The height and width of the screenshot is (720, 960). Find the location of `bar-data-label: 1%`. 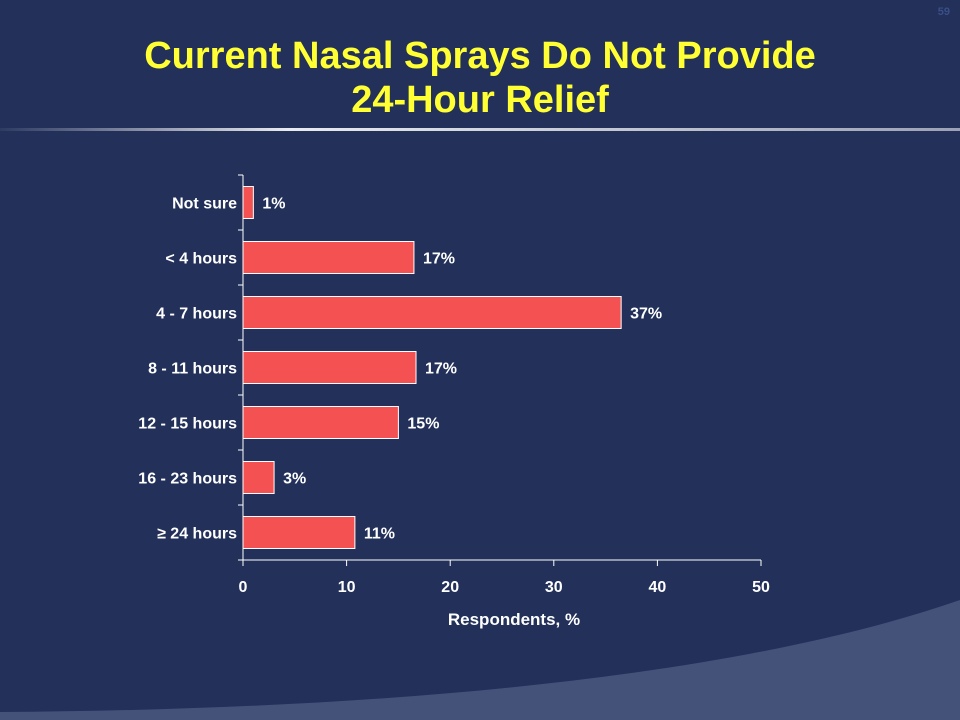

bar-data-label: 1% is located at coordinates (273, 204).